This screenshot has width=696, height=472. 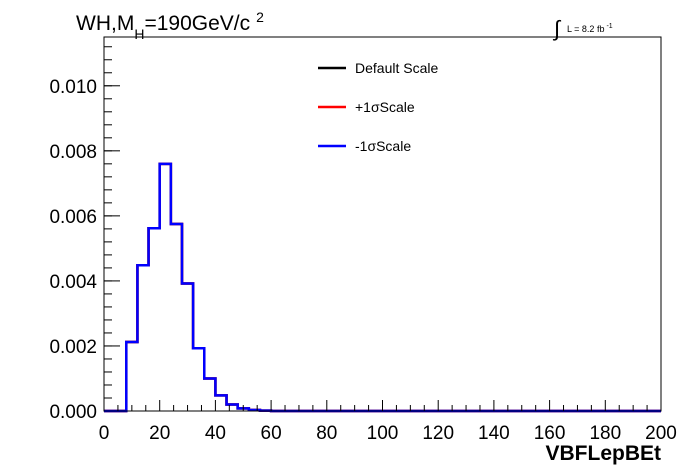 I want to click on x-tick-label: 180, so click(x=605, y=433).